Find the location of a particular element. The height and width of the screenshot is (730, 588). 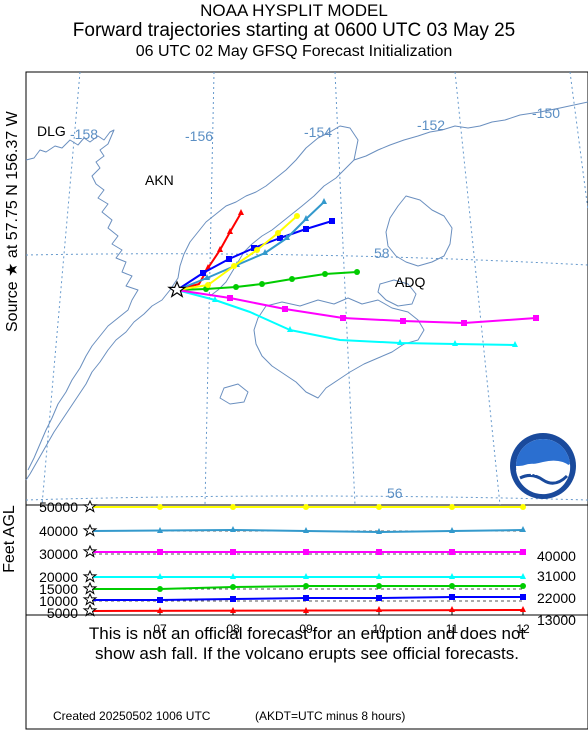

height-tick-labels: 50000 40000 30000 20000 15000 10000 5000 is located at coordinates (58, 560).